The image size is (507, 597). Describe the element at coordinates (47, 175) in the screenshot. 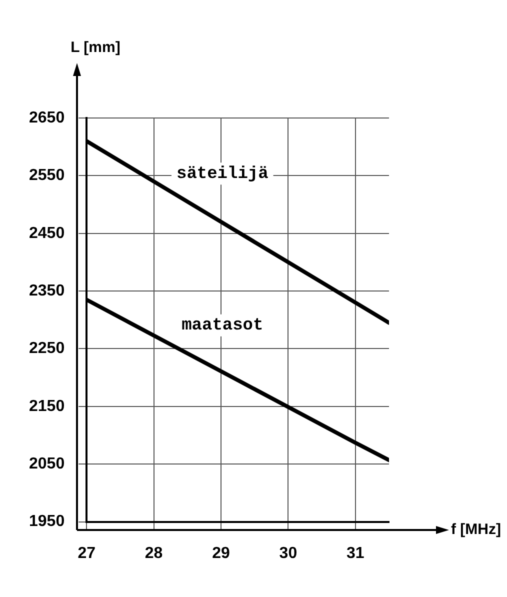

I see `y-tick-label: 2550` at that location.